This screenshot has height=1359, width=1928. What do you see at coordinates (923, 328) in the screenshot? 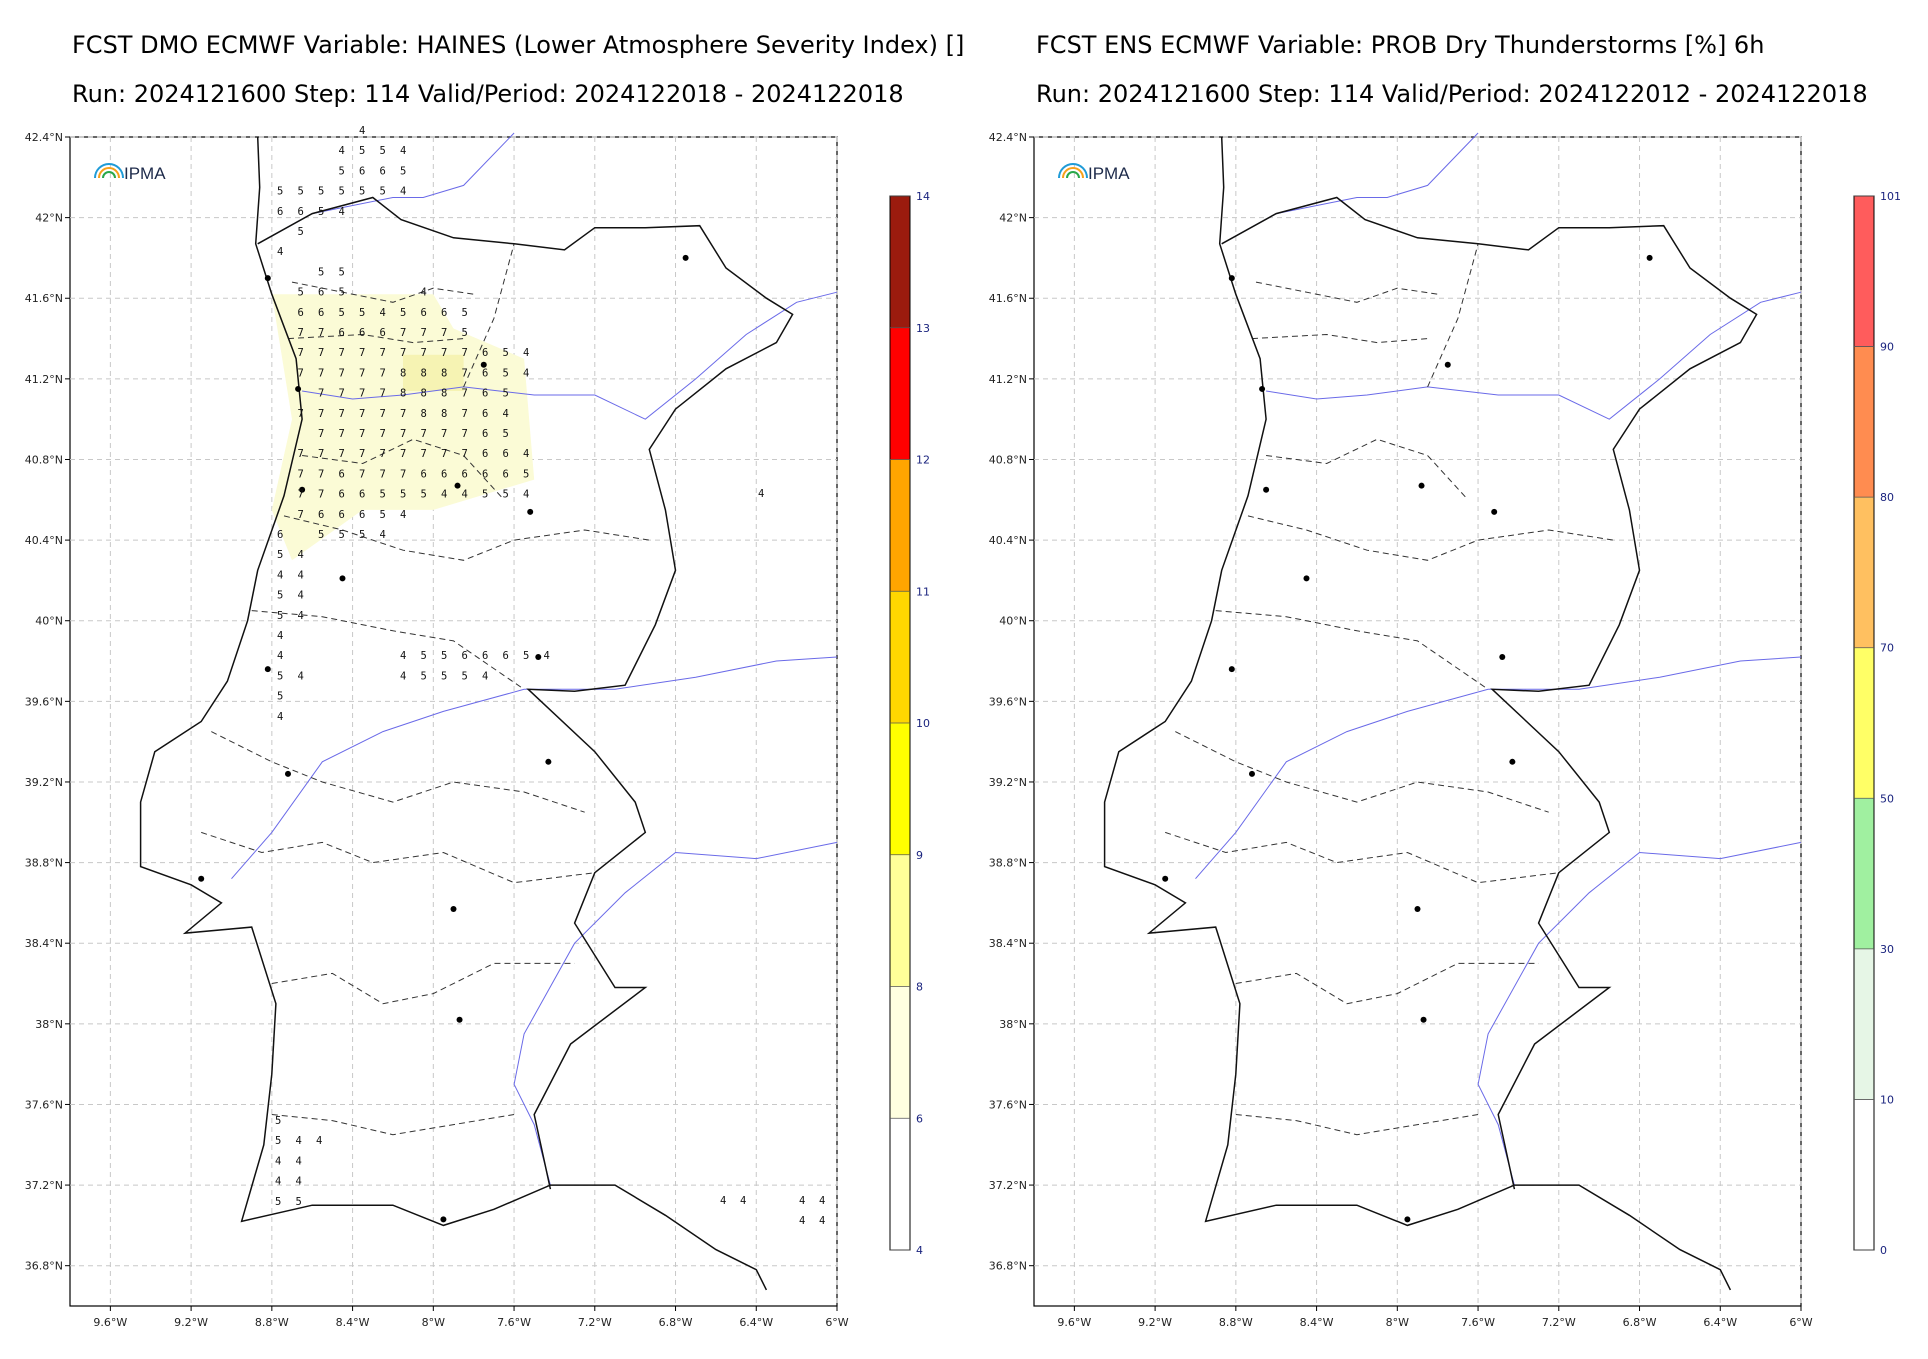
I see `colorbar-label: 13` at bounding box center [923, 328].